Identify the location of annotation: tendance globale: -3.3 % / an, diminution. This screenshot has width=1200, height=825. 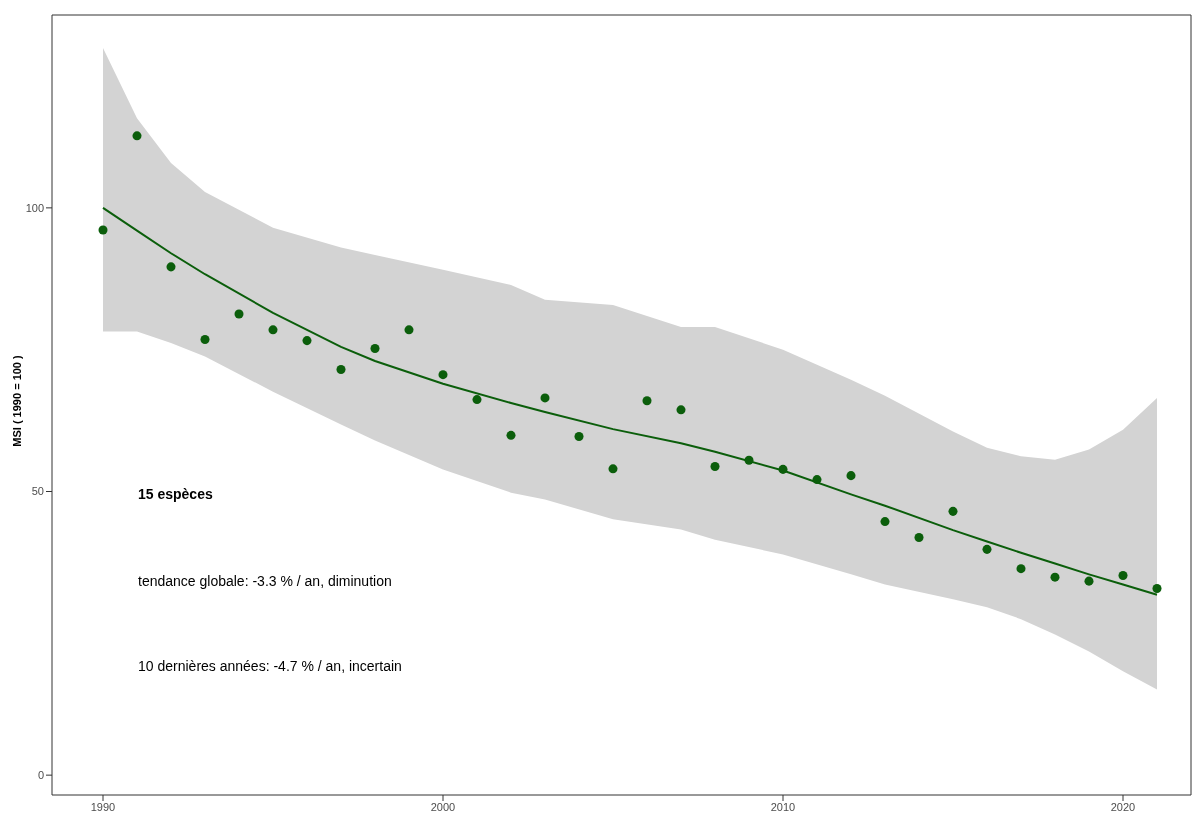
(265, 581).